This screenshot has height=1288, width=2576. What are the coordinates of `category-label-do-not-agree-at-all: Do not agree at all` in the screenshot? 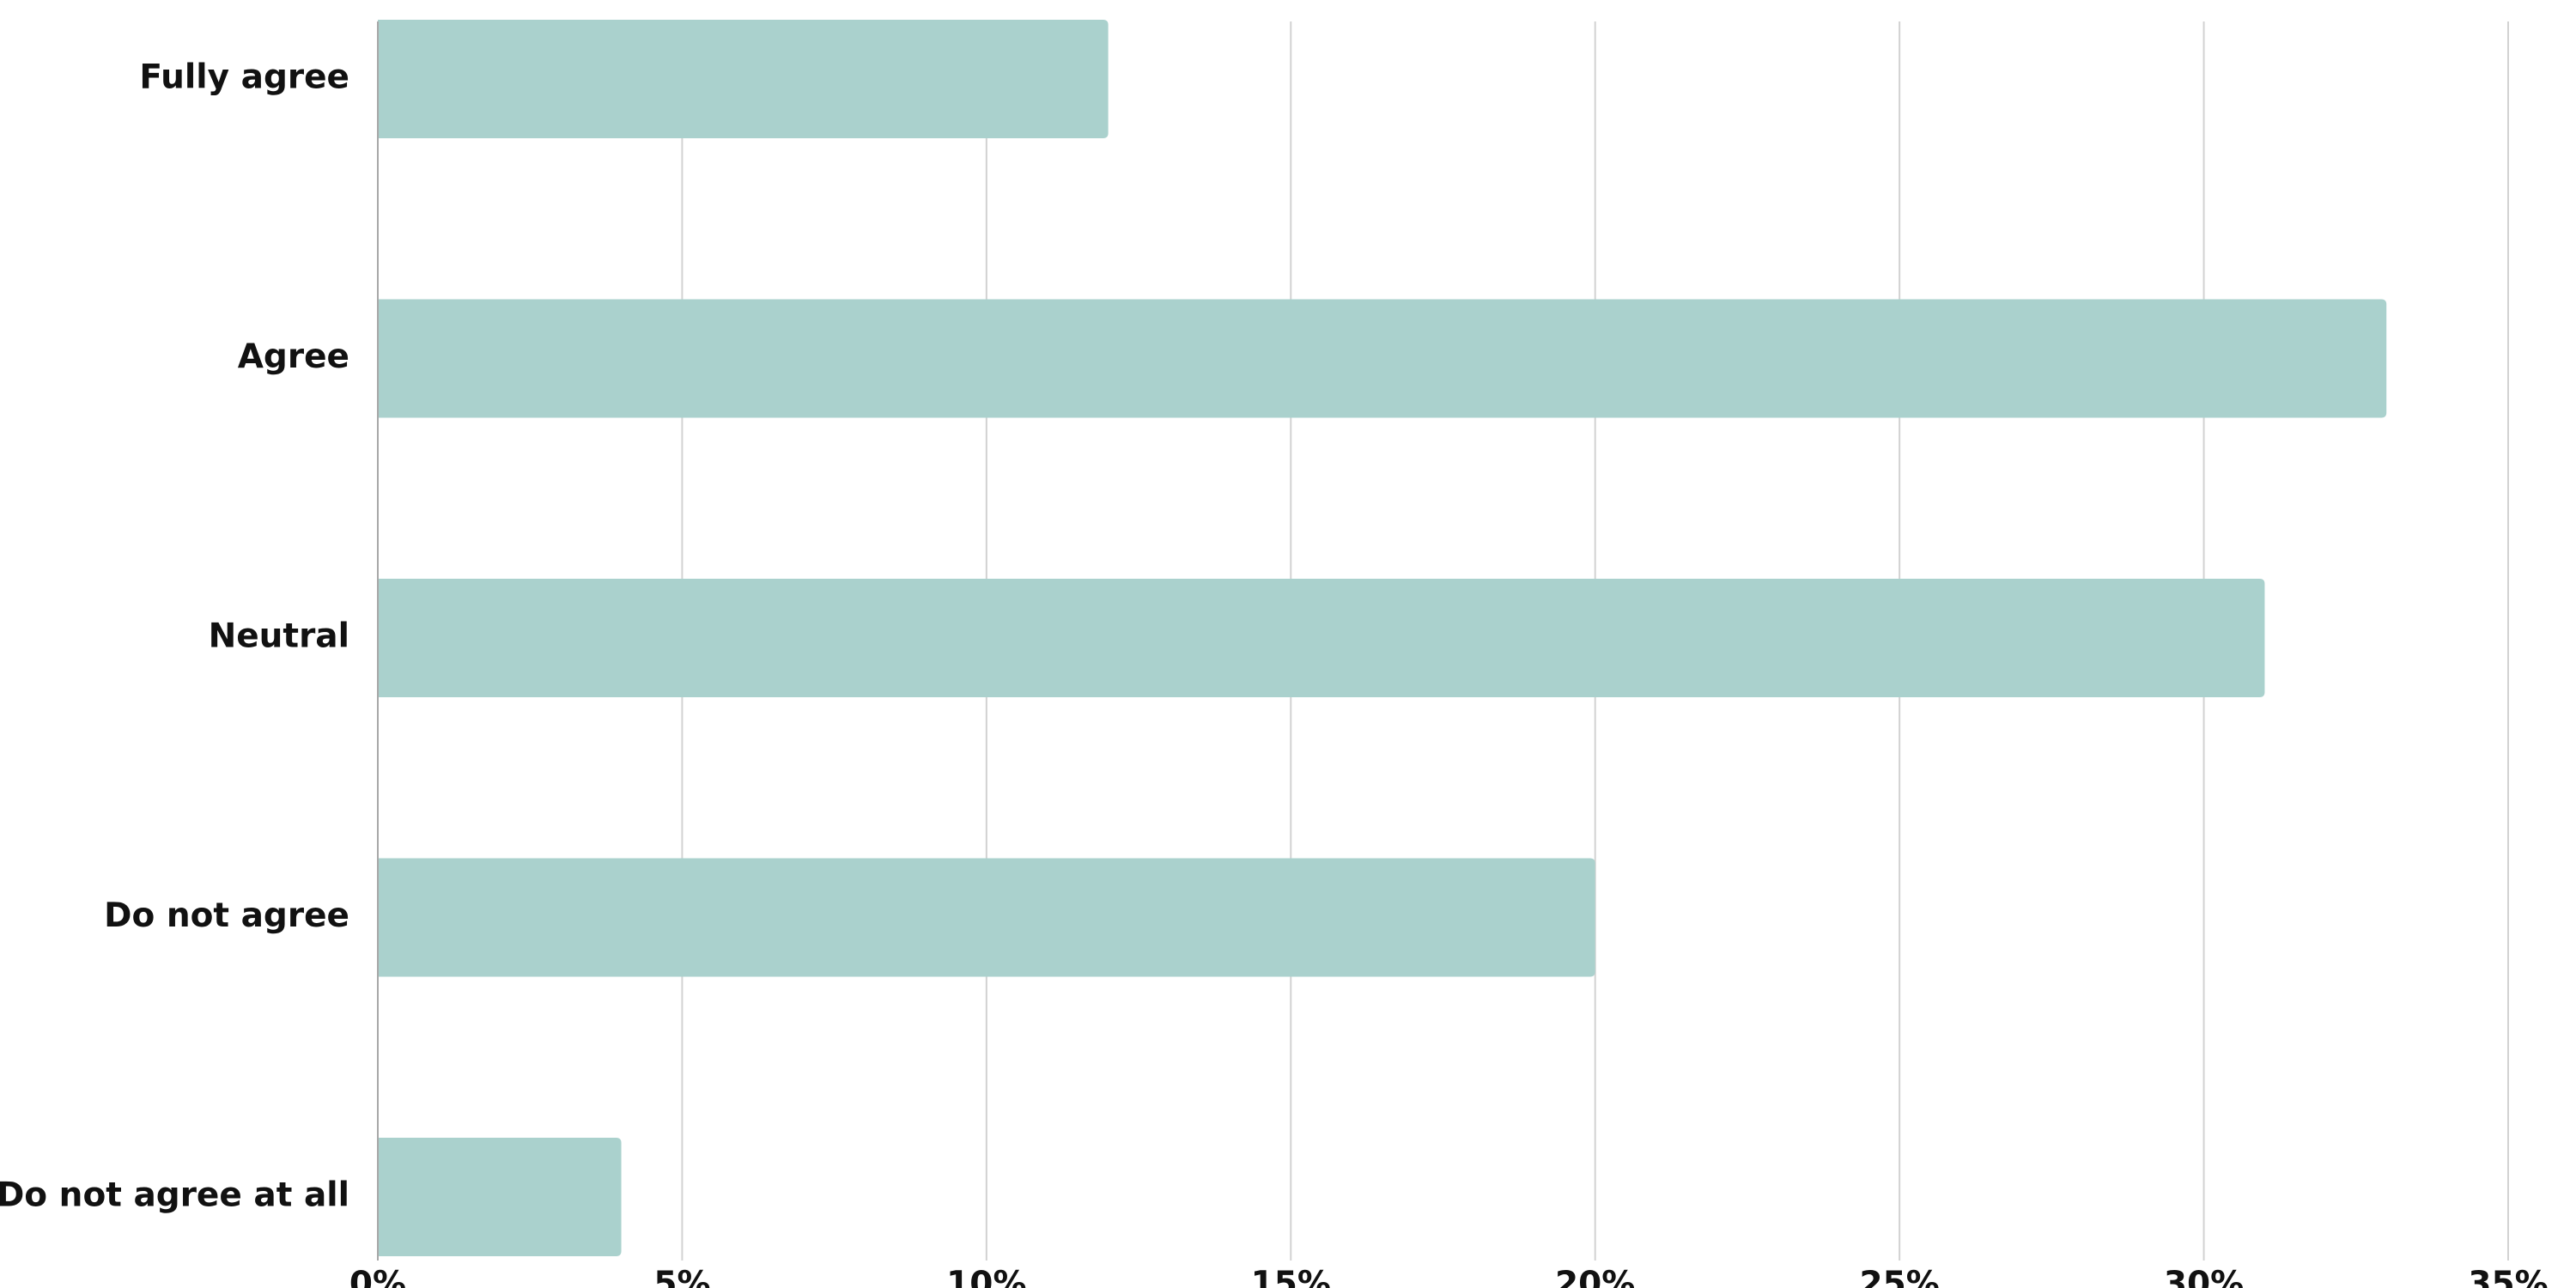 It's located at (175, 1195).